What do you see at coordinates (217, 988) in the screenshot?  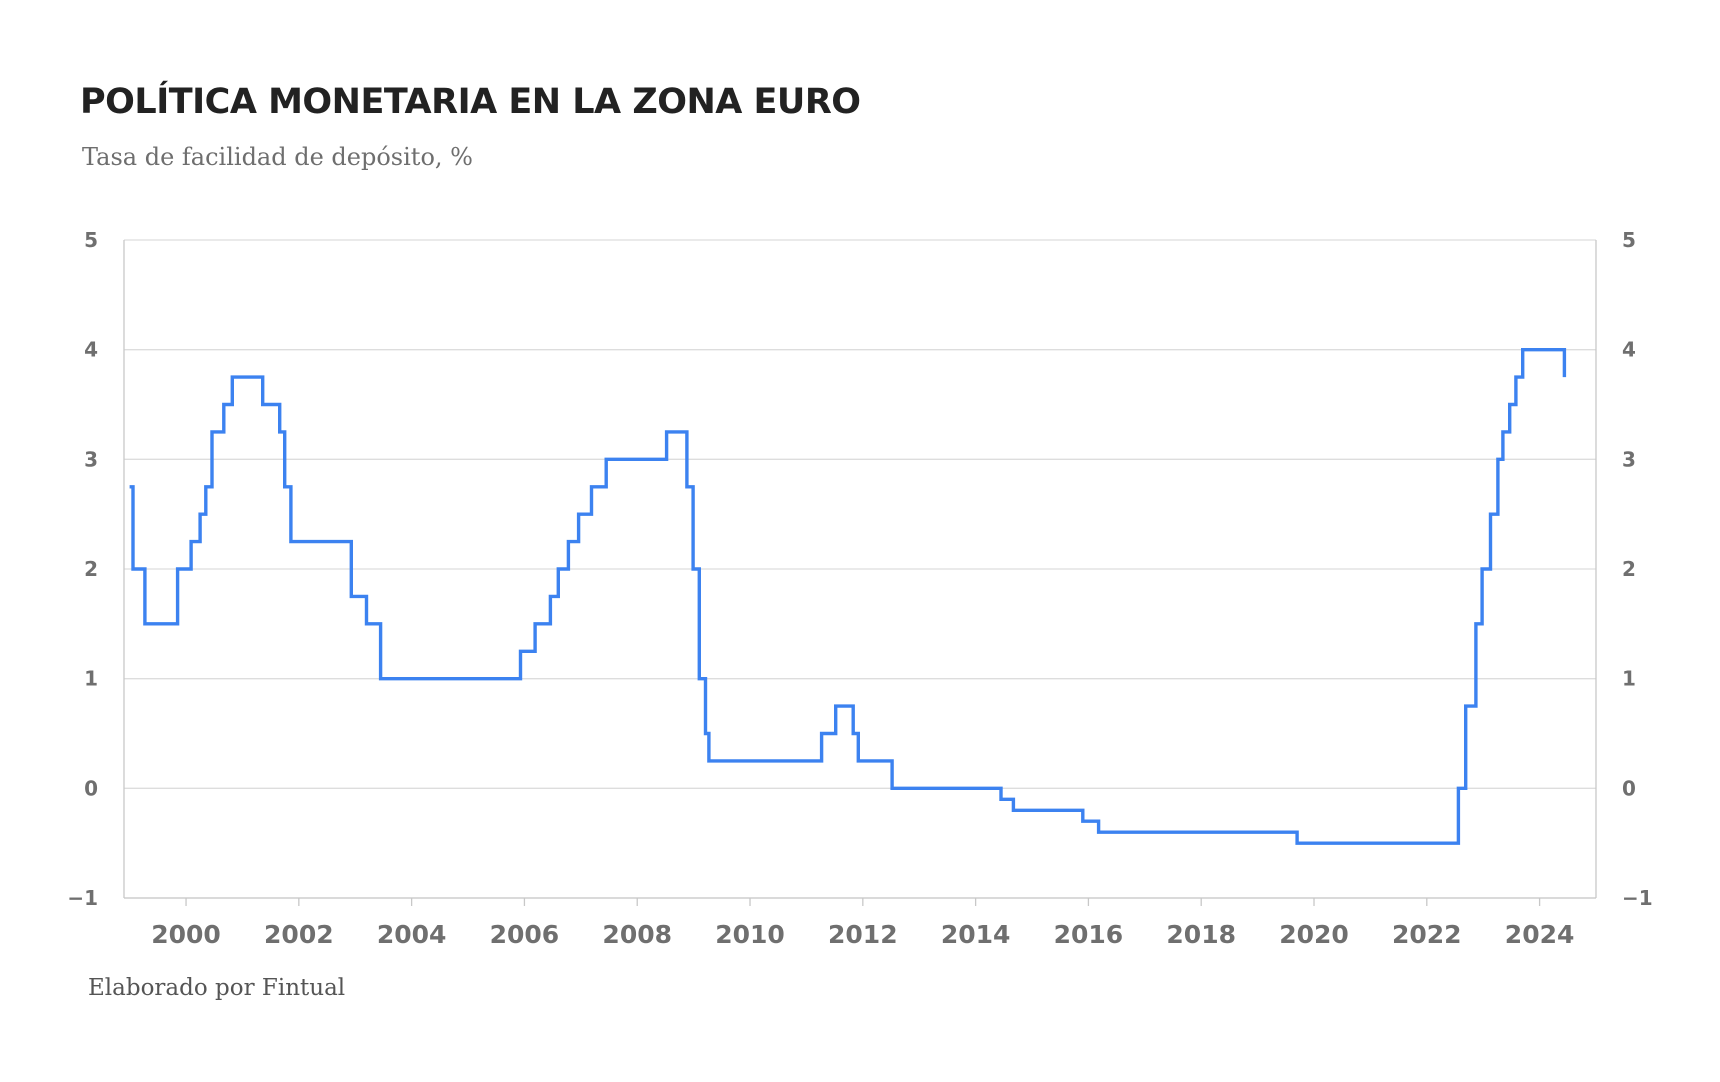 I see `source-note: Elaborado por Fintual` at bounding box center [217, 988].